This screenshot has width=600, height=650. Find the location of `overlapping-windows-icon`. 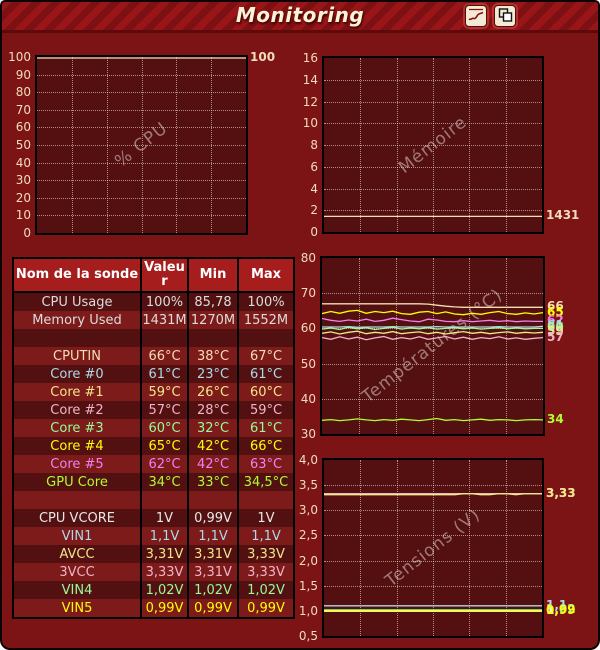

overlapping-windows-icon is located at coordinates (505, 16).